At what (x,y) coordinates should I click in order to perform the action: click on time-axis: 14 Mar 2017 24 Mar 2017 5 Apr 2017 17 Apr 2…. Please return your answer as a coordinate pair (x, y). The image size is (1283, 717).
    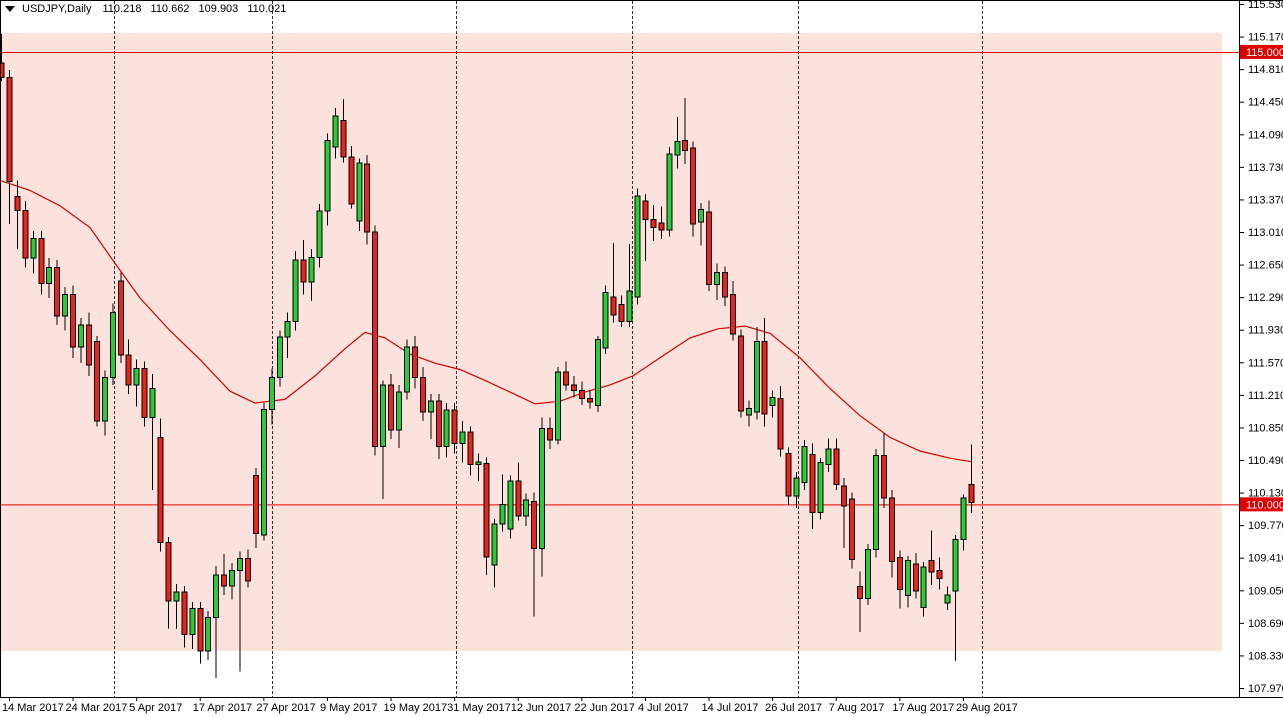
    Looking at the image, I should click on (510, 705).